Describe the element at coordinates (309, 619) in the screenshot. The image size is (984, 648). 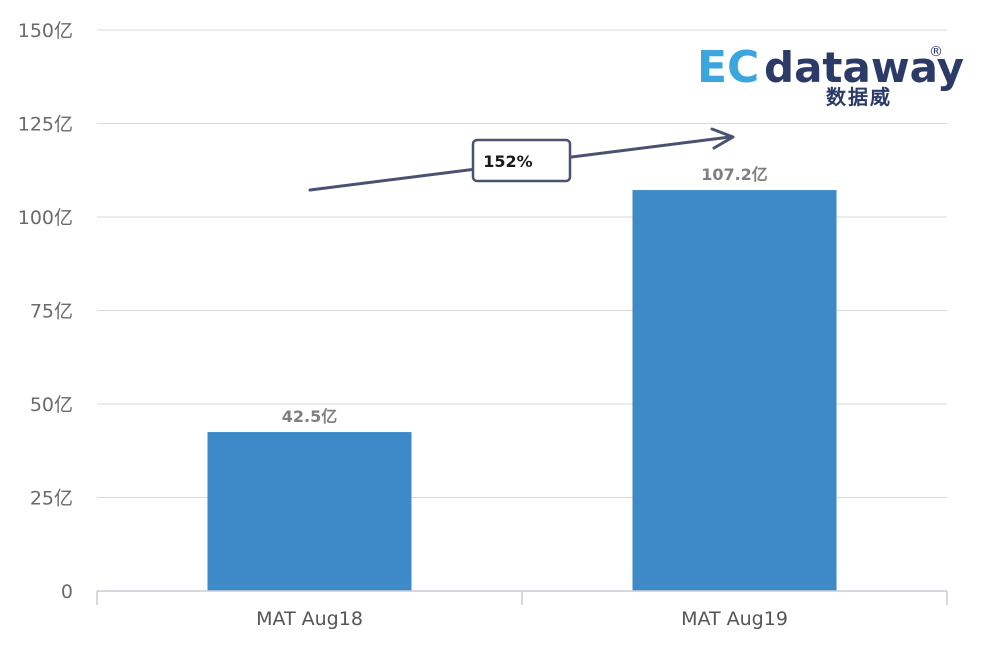
I see `x-category-label: MAT Aug18` at that location.